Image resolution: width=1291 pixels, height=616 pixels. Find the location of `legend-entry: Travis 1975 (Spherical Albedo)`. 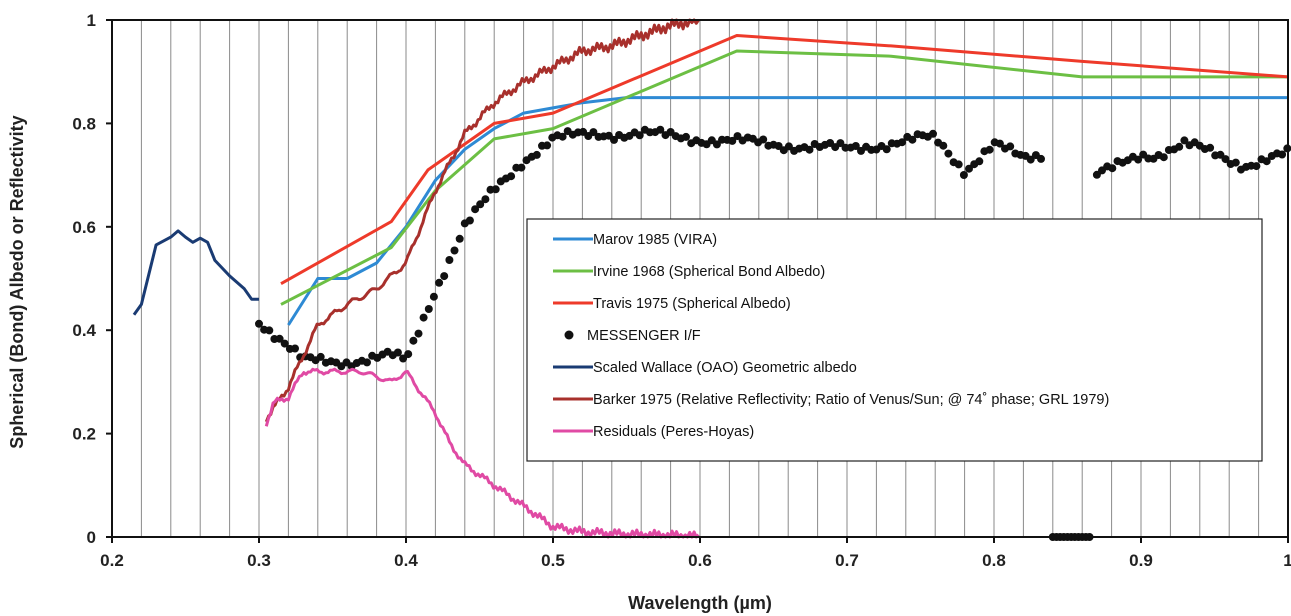

legend-entry: Travis 1975 (Spherical Albedo) is located at coordinates (672, 304).